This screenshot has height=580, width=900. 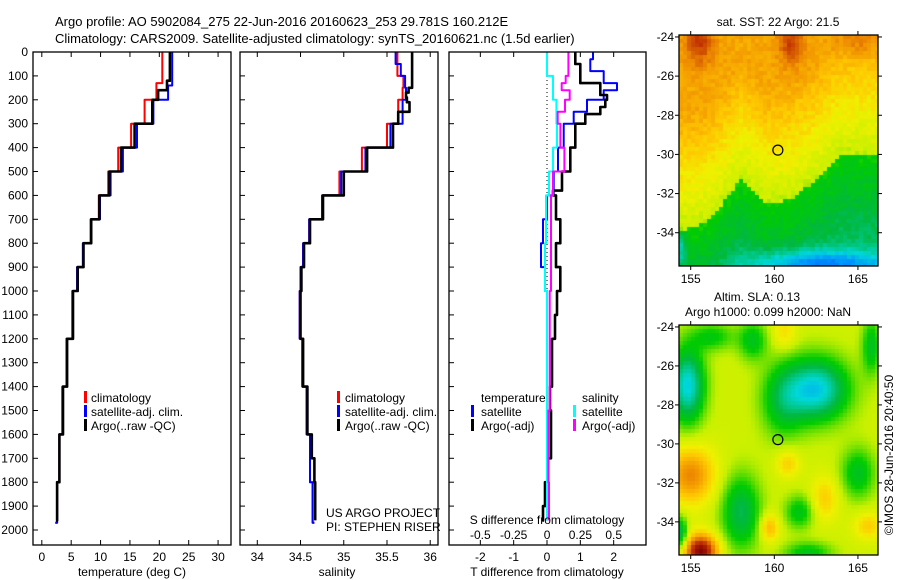 What do you see at coordinates (130, 557) in the screenshot?
I see `x-tick-label: 15` at bounding box center [130, 557].